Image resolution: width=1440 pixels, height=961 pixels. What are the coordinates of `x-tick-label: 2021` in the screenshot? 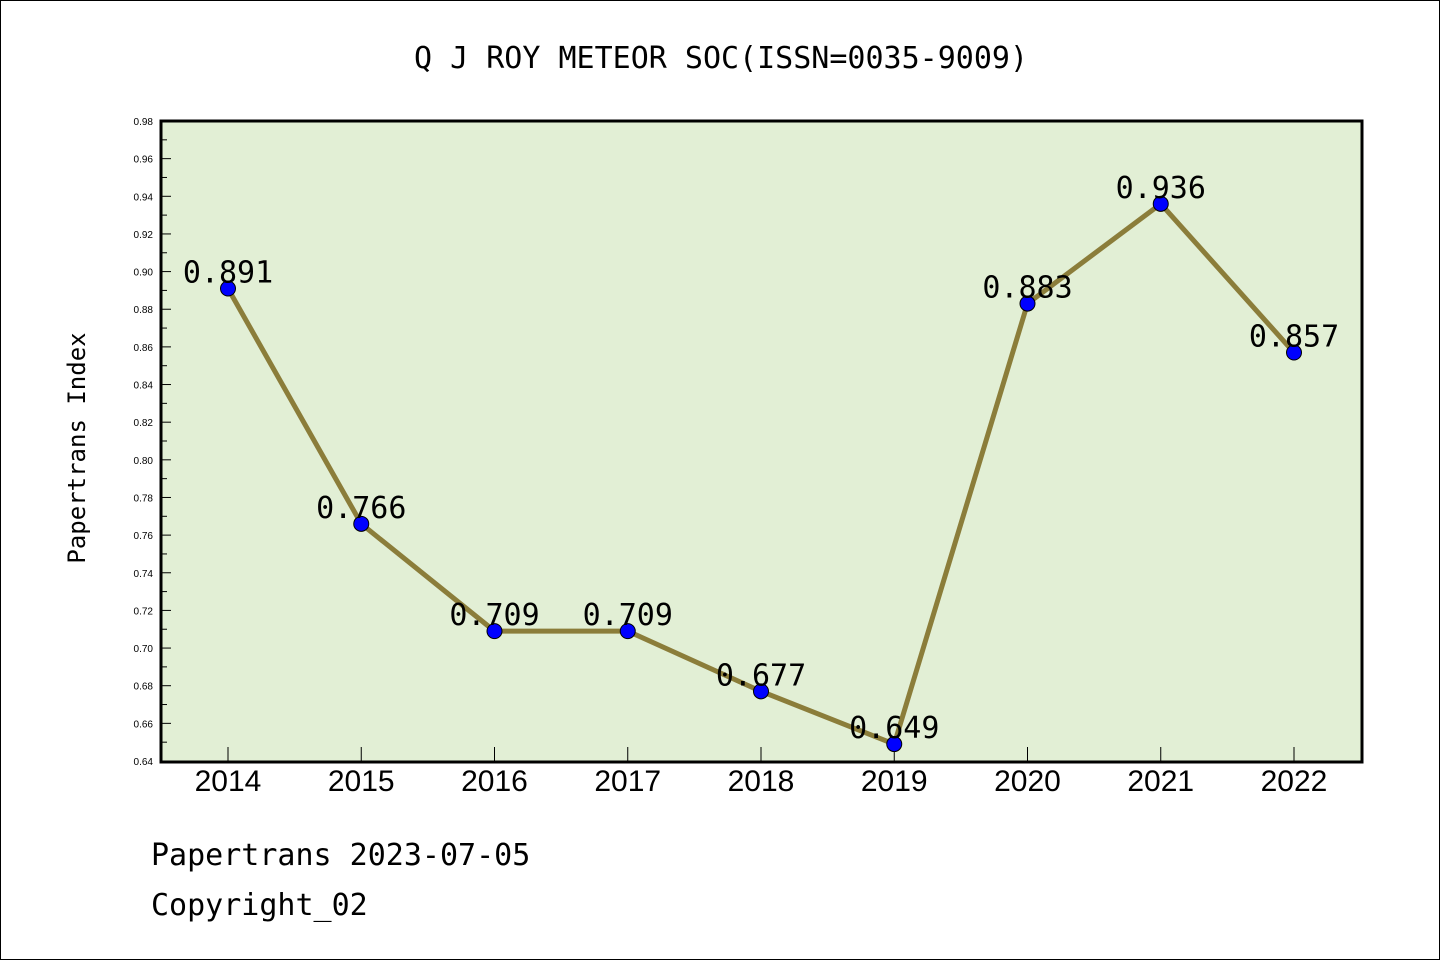 It's located at (1160, 781).